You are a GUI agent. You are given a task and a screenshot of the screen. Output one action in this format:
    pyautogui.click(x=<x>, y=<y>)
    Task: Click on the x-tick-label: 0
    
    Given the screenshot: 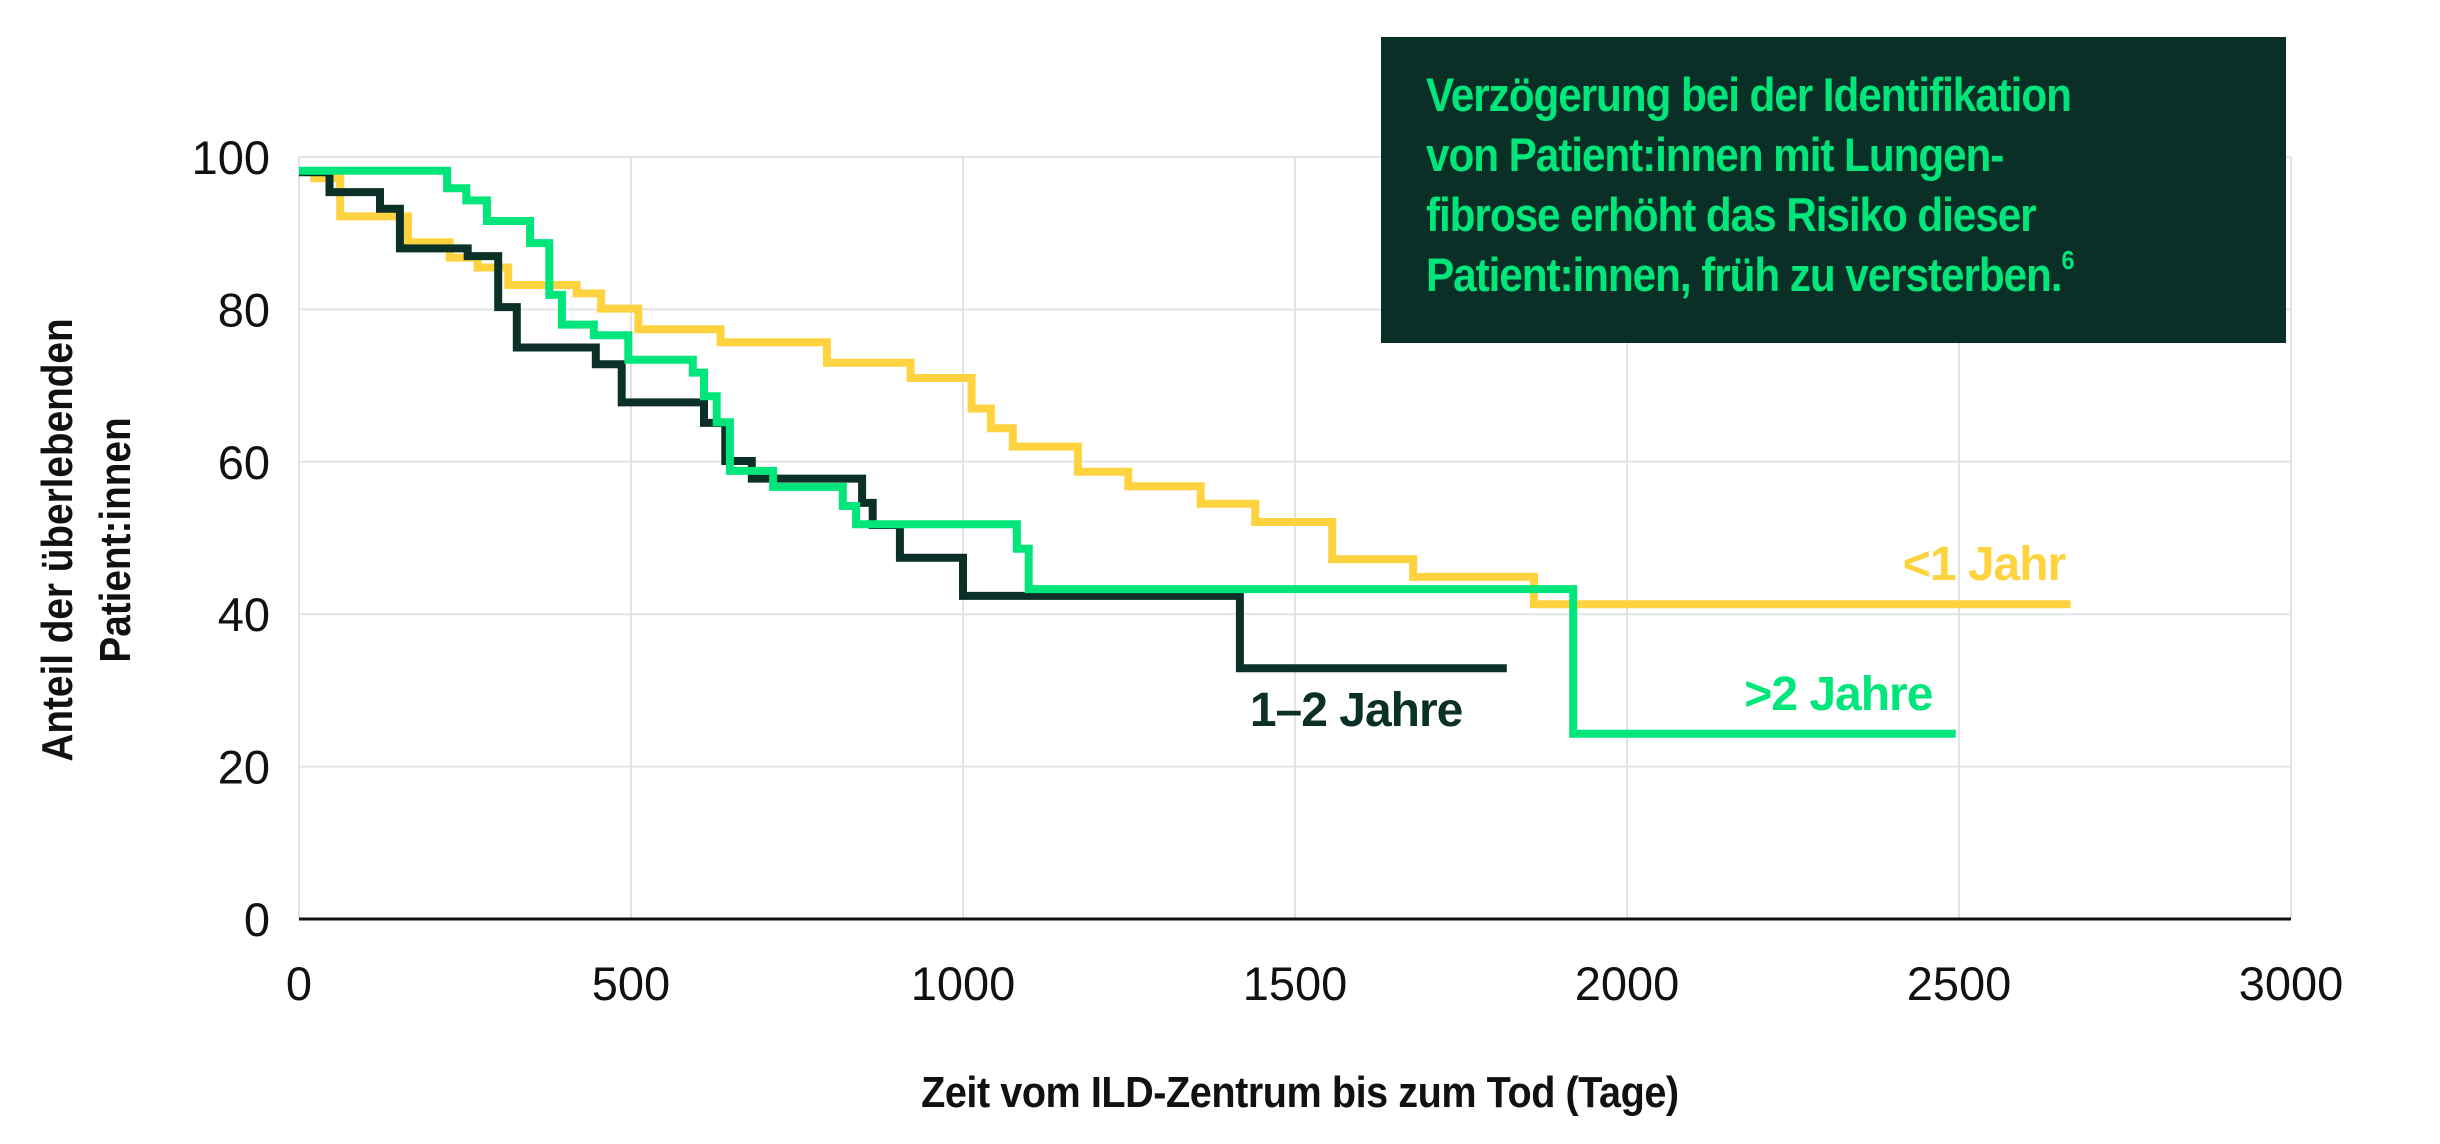 What is the action you would take?
    pyautogui.click(x=299, y=983)
    